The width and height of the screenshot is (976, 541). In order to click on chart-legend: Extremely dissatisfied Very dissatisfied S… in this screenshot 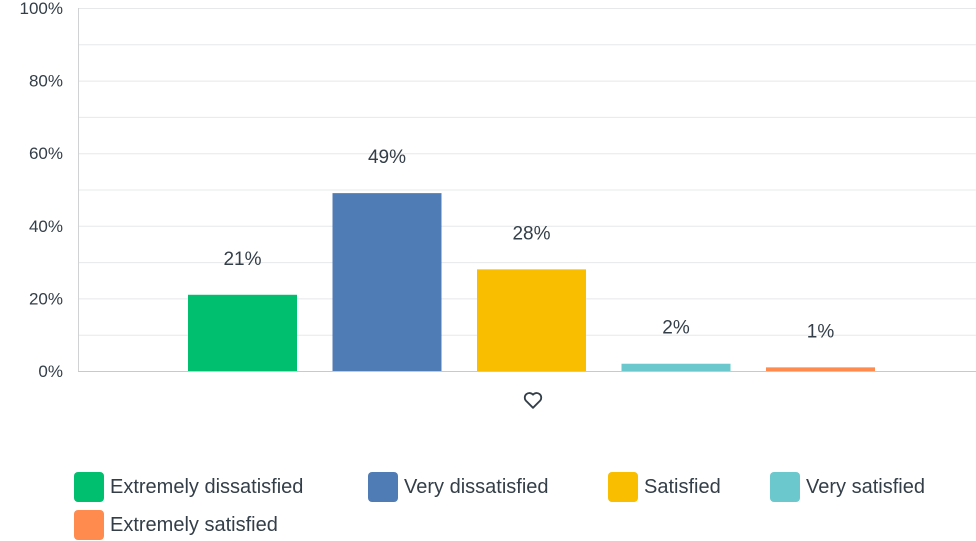, I will do `click(524, 506)`.